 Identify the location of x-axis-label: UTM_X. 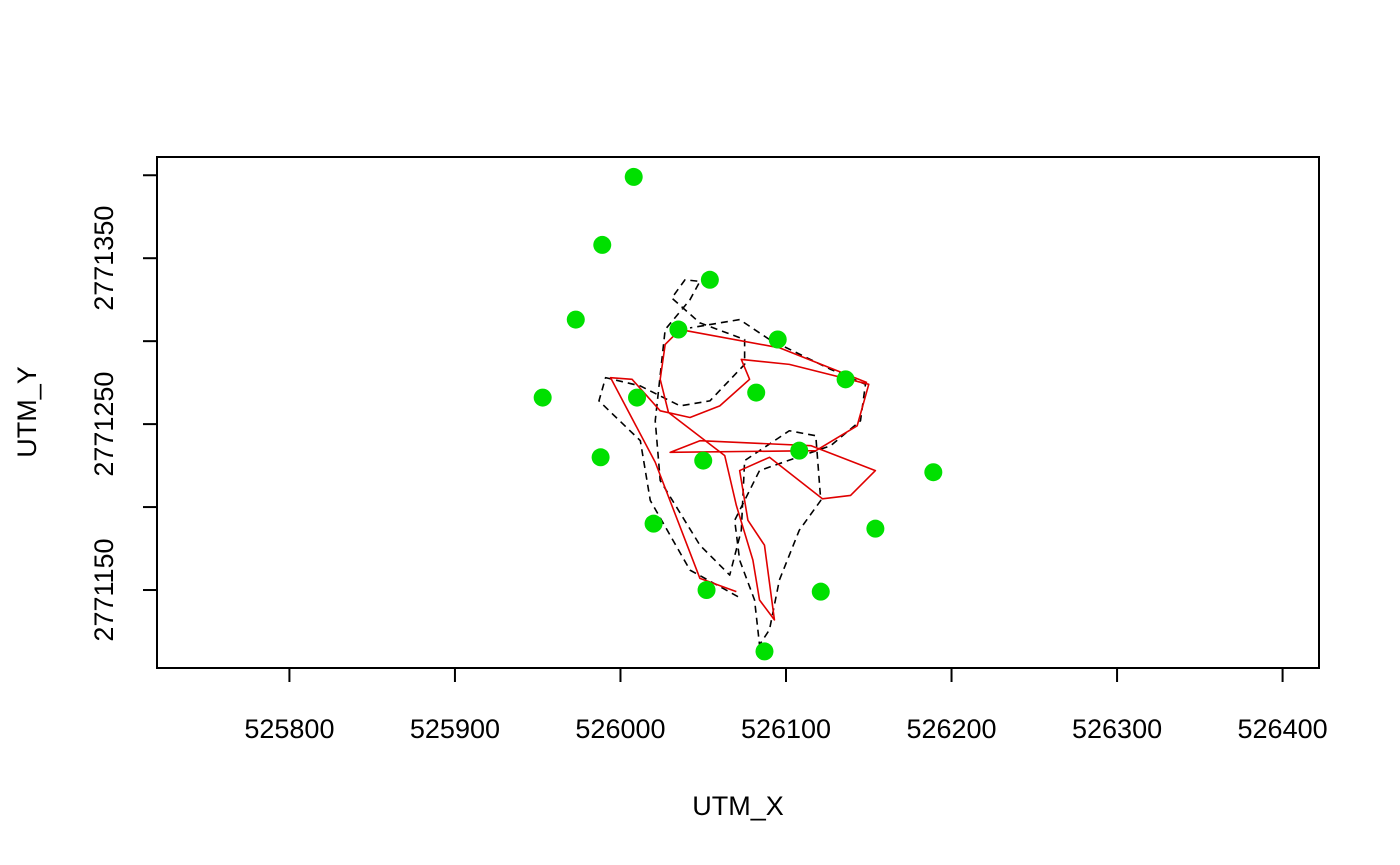
(738, 806).